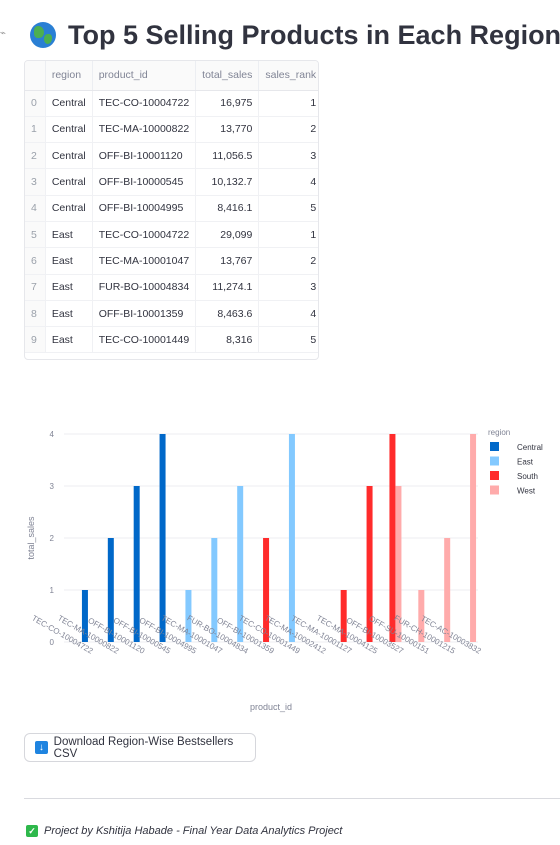 The width and height of the screenshot is (560, 845). Describe the element at coordinates (35, 208) in the screenshot. I see `row-index: 4` at that location.